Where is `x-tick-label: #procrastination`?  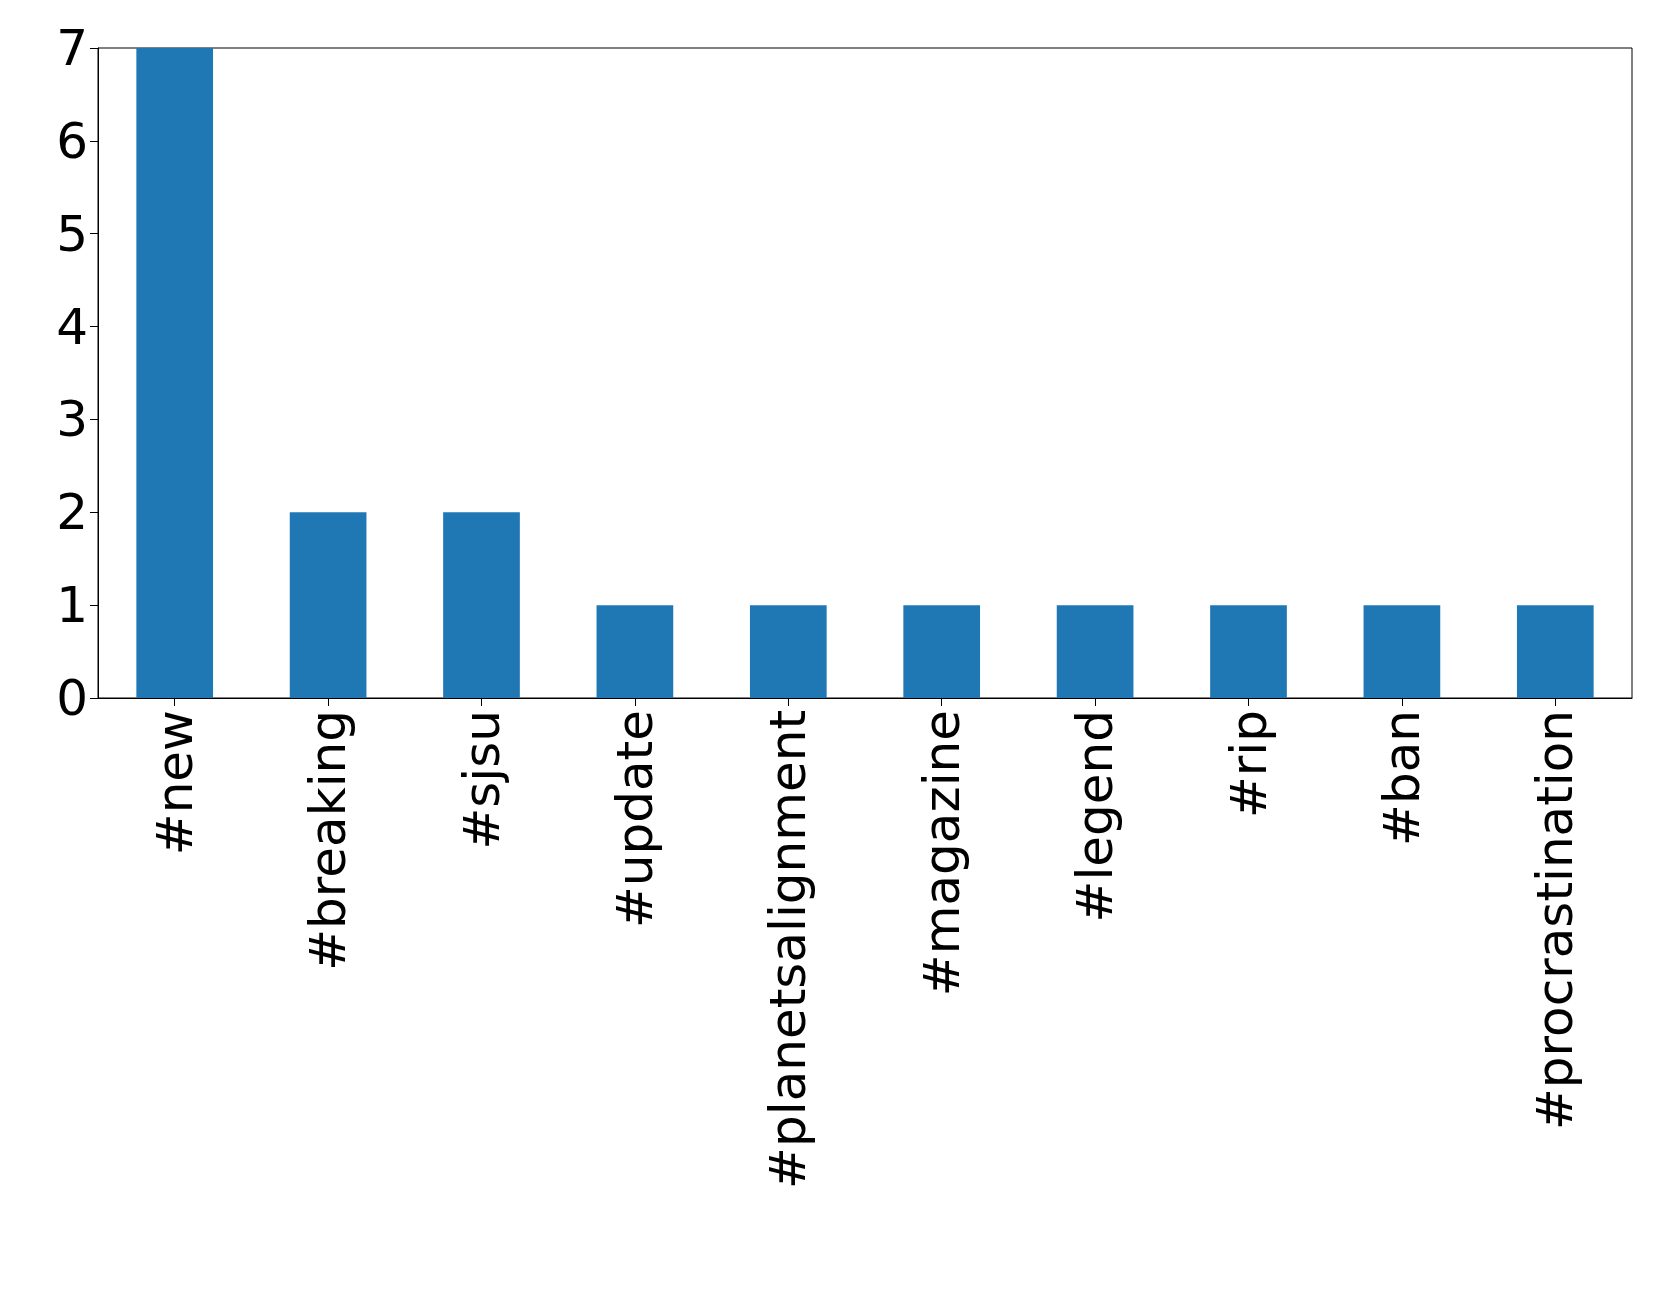 x-tick-label: #procrastination is located at coordinates (1555, 920).